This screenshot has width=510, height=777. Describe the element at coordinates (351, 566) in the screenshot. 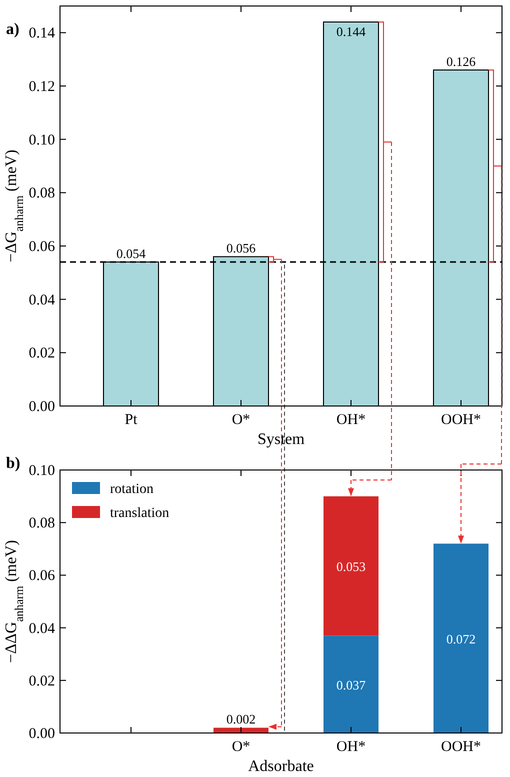

I see `data-label: 0.053` at that location.